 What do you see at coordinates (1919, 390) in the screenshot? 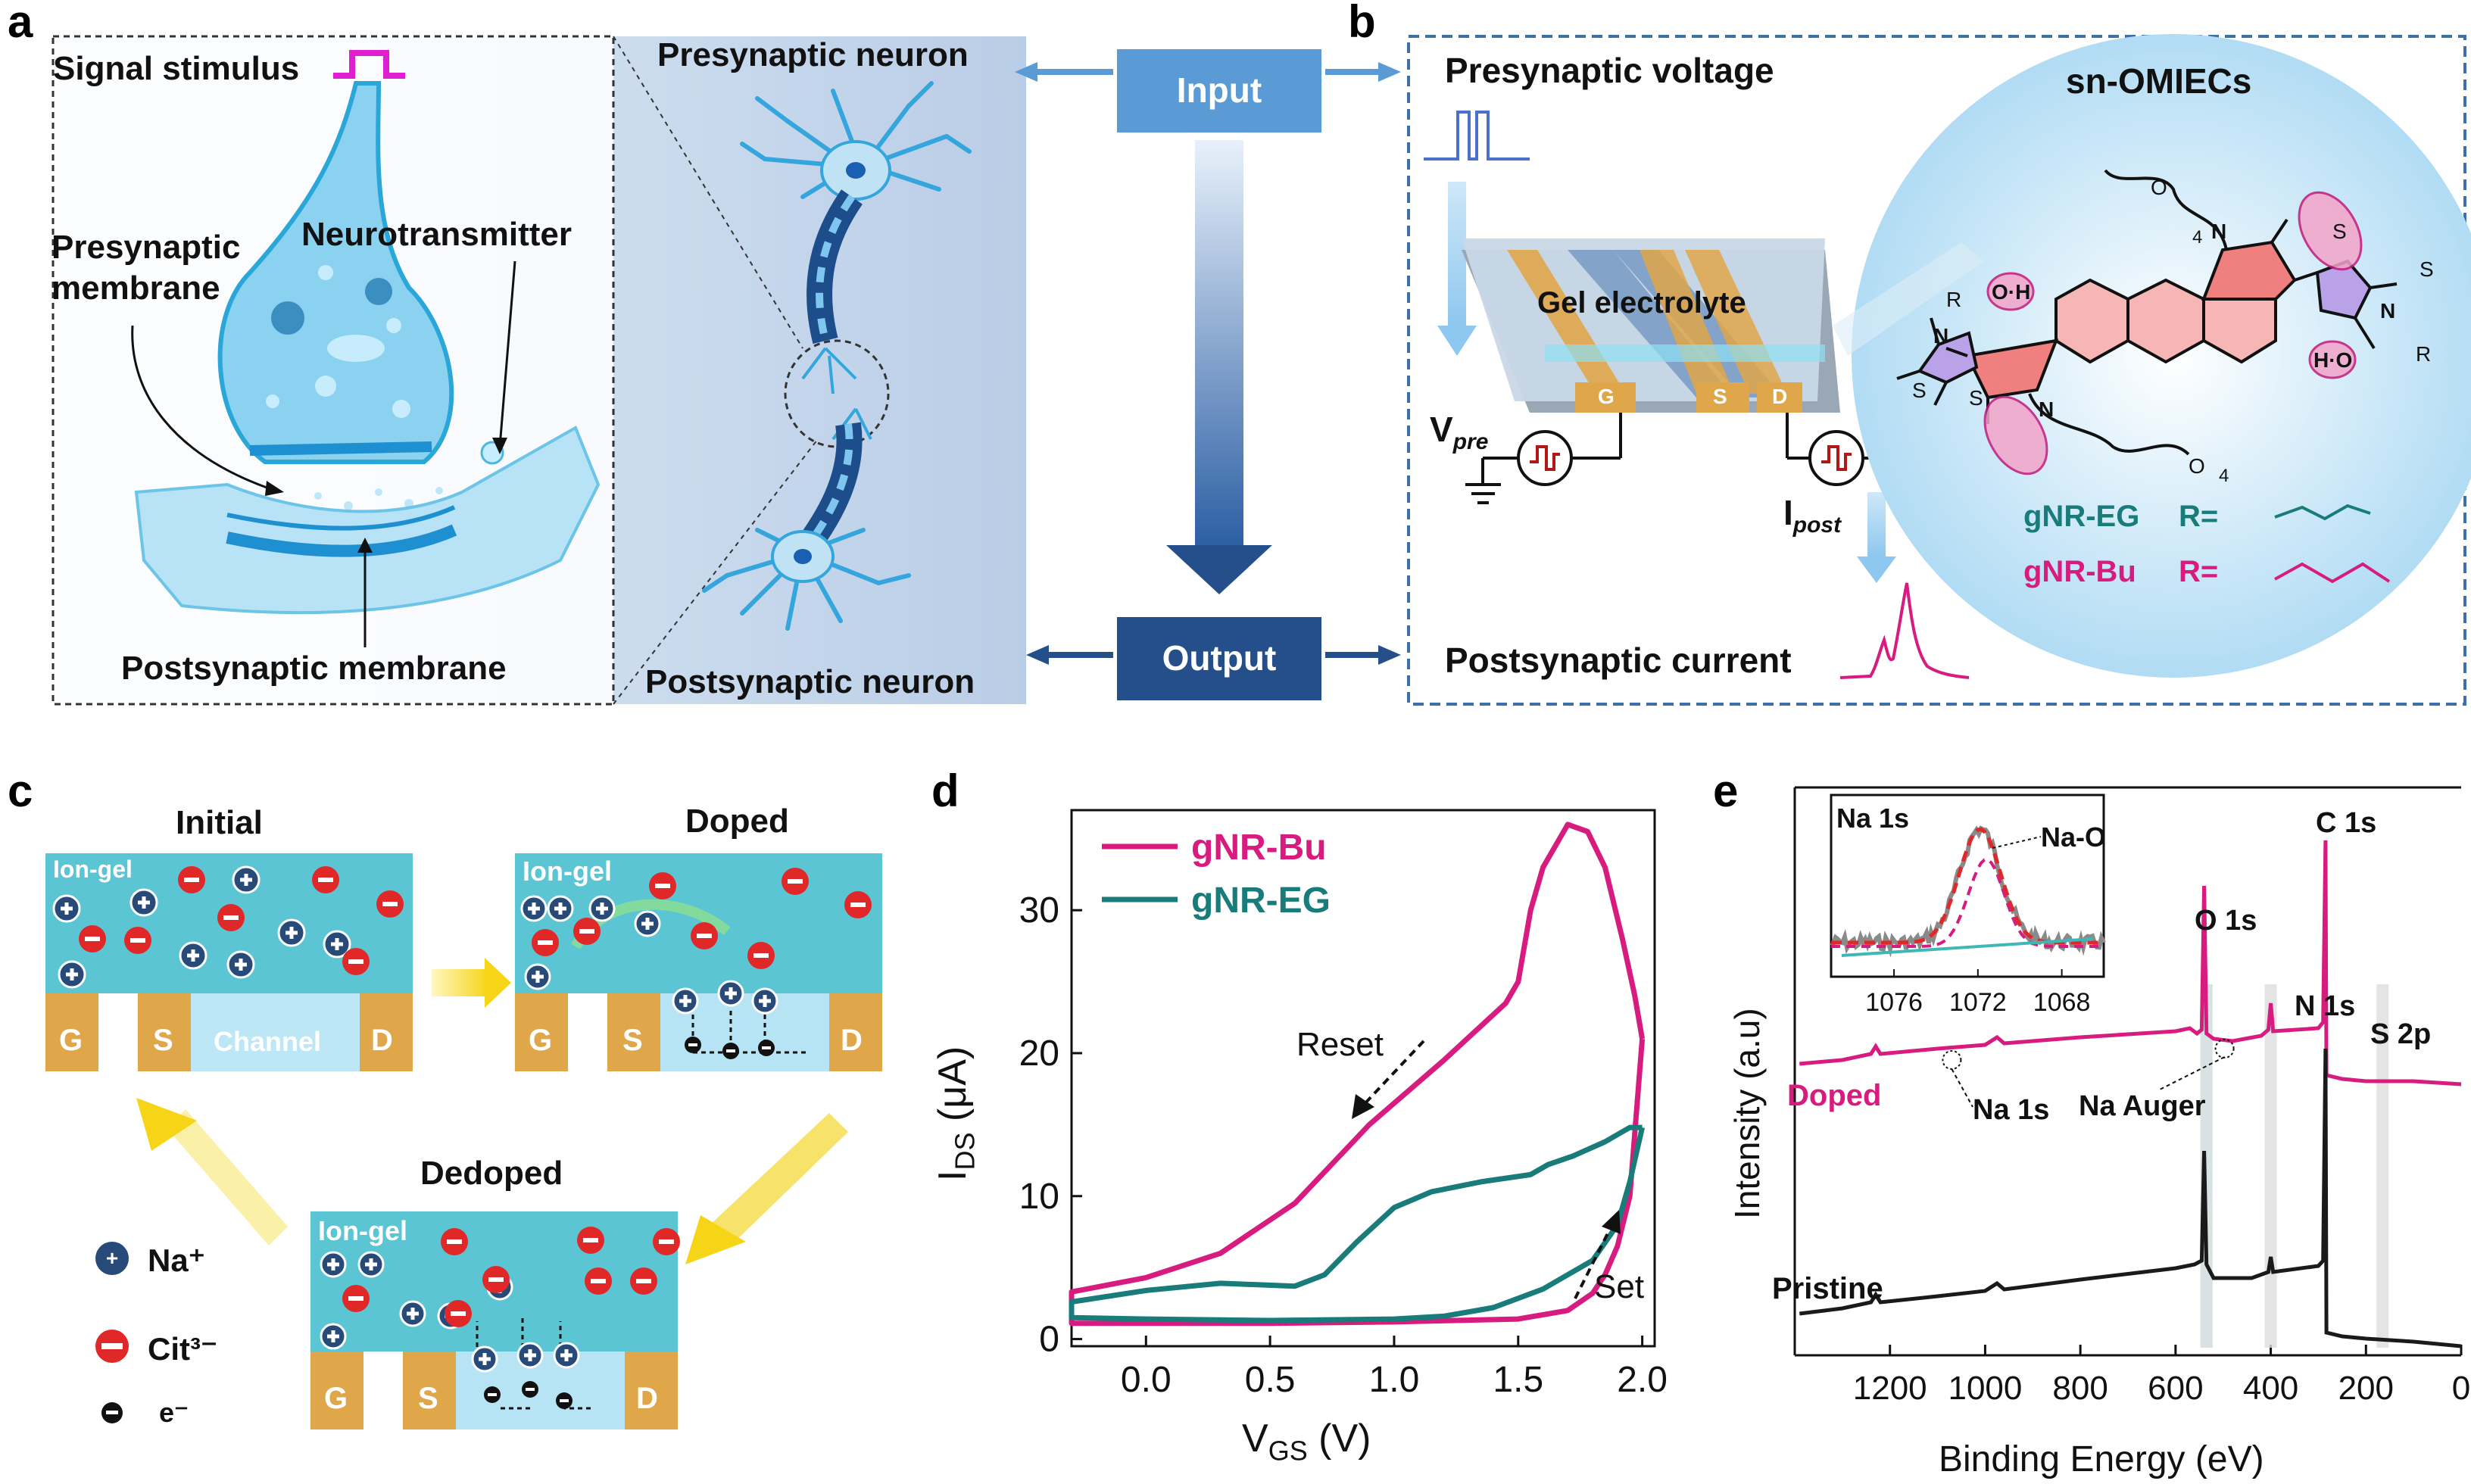
I see `atom-s-left: S` at bounding box center [1919, 390].